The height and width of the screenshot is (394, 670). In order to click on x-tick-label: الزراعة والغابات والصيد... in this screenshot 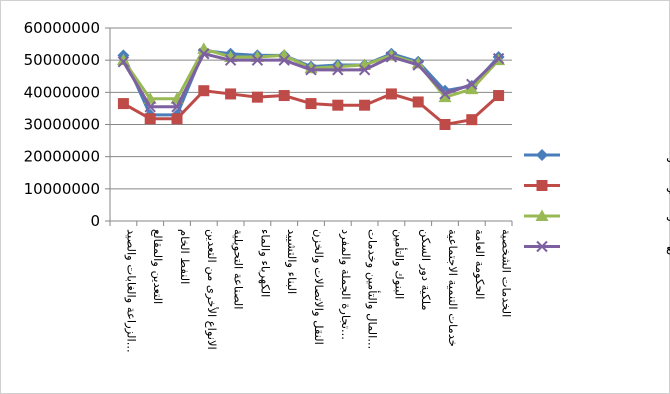, I will do `click(130, 291)`.